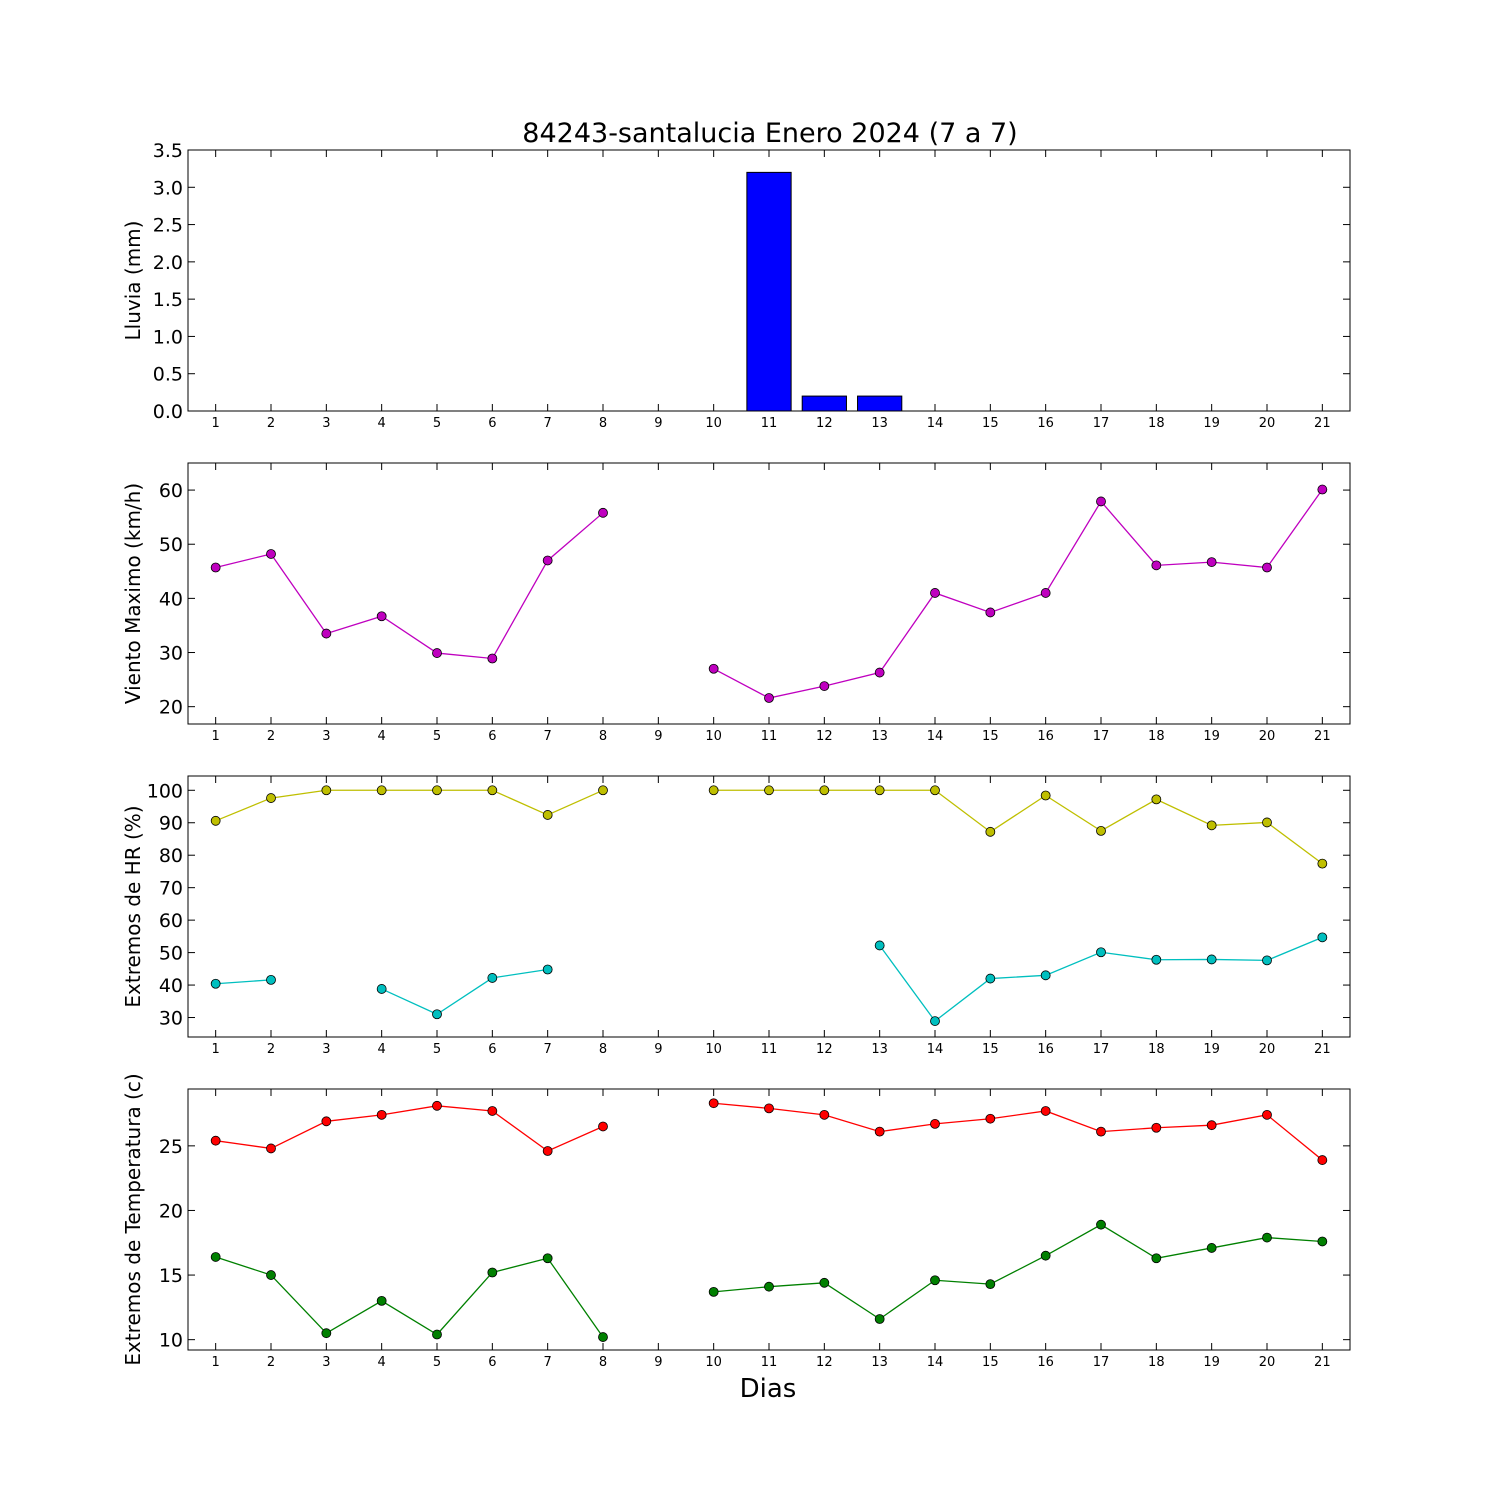 This screenshot has height=1500, width=1500. I want to click on x-tick-label: 11, so click(769, 423).